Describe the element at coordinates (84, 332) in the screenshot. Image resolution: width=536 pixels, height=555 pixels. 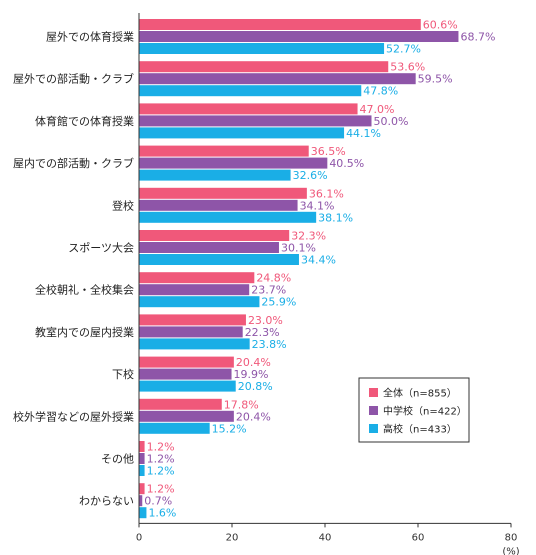
I see `category-label: 教室内での屋内授業` at that location.